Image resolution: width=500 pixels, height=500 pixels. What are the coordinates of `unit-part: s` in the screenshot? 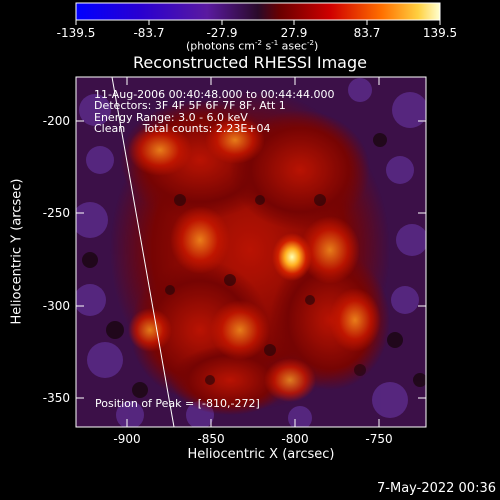 It's located at (266, 46).